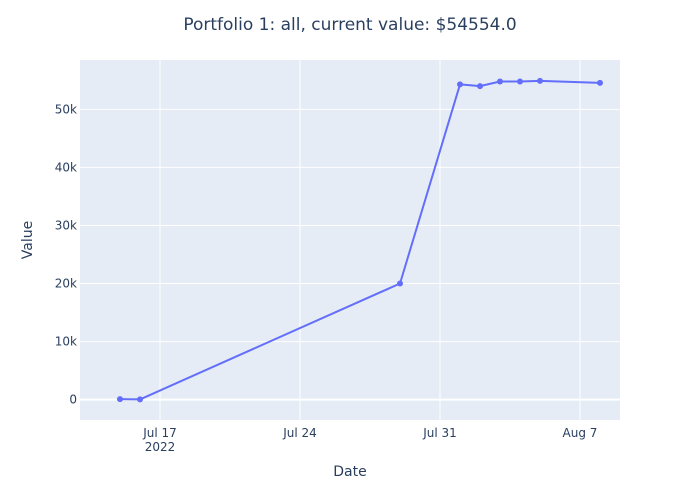 The width and height of the screenshot is (700, 504). Describe the element at coordinates (439, 433) in the screenshot. I see `x-tick-label: Jul 31` at that location.